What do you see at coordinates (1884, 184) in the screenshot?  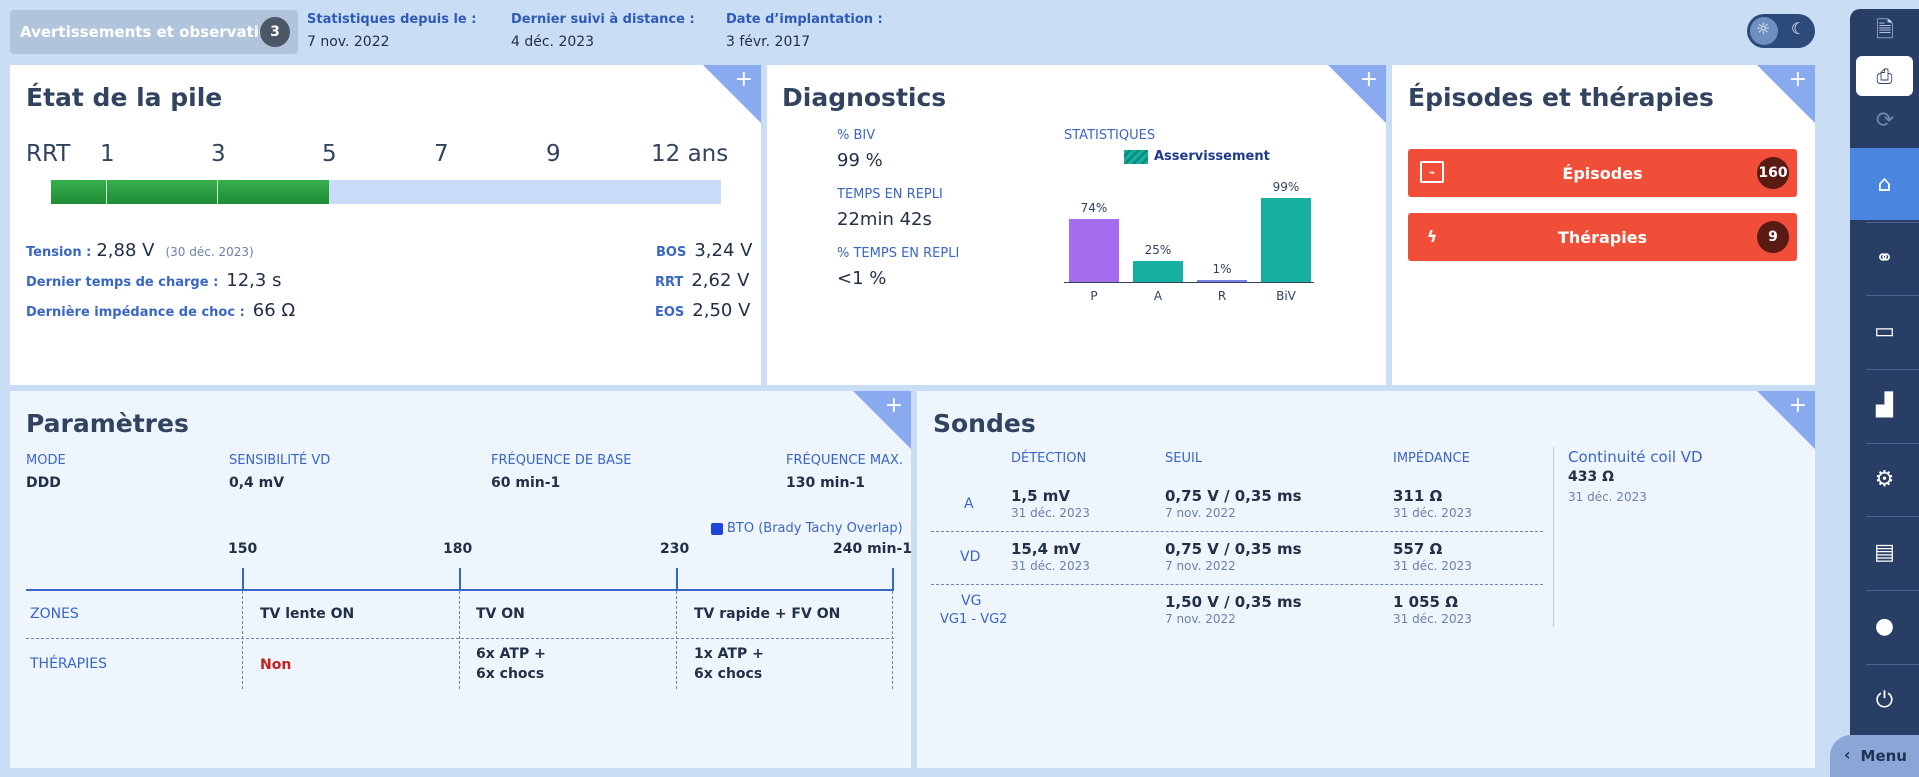 I see `home-icon: ⌂` at bounding box center [1884, 184].